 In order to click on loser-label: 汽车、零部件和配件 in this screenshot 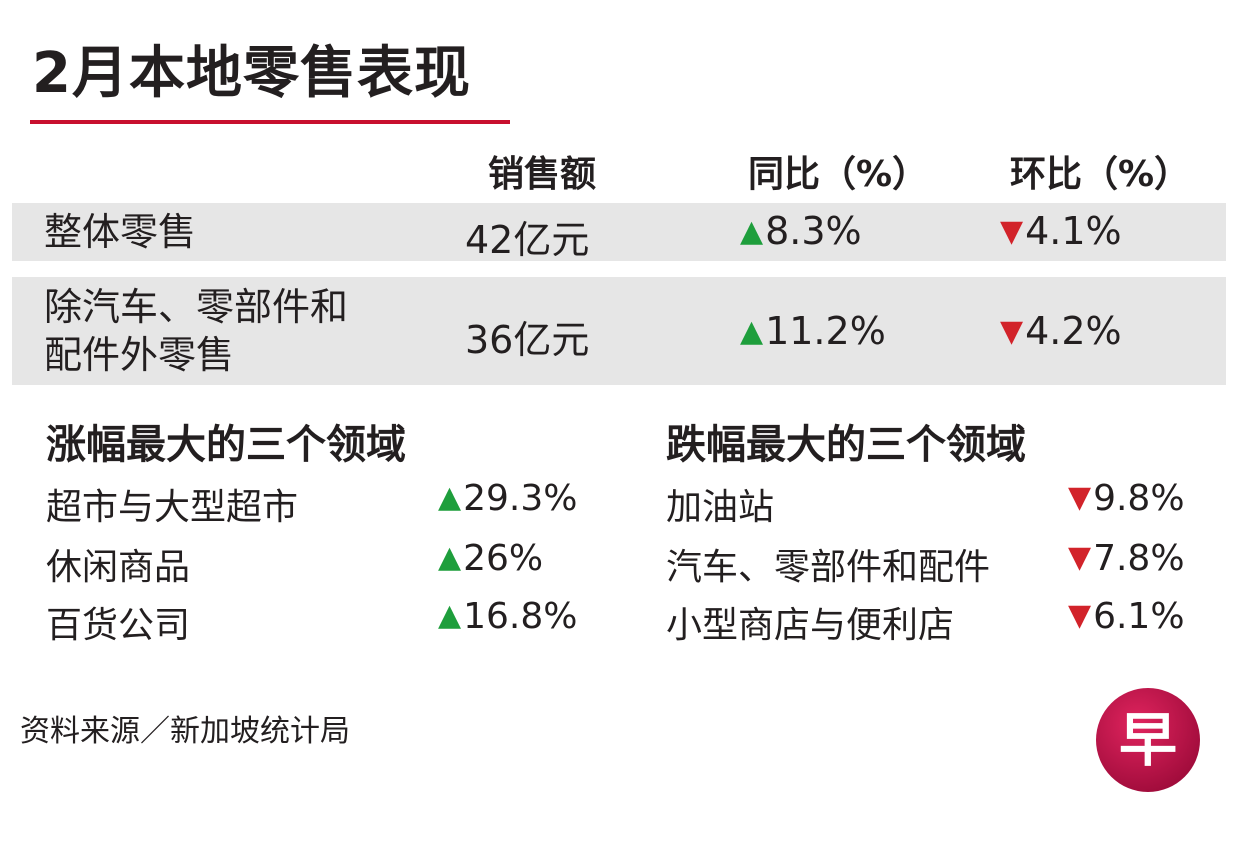, I will do `click(828, 567)`.